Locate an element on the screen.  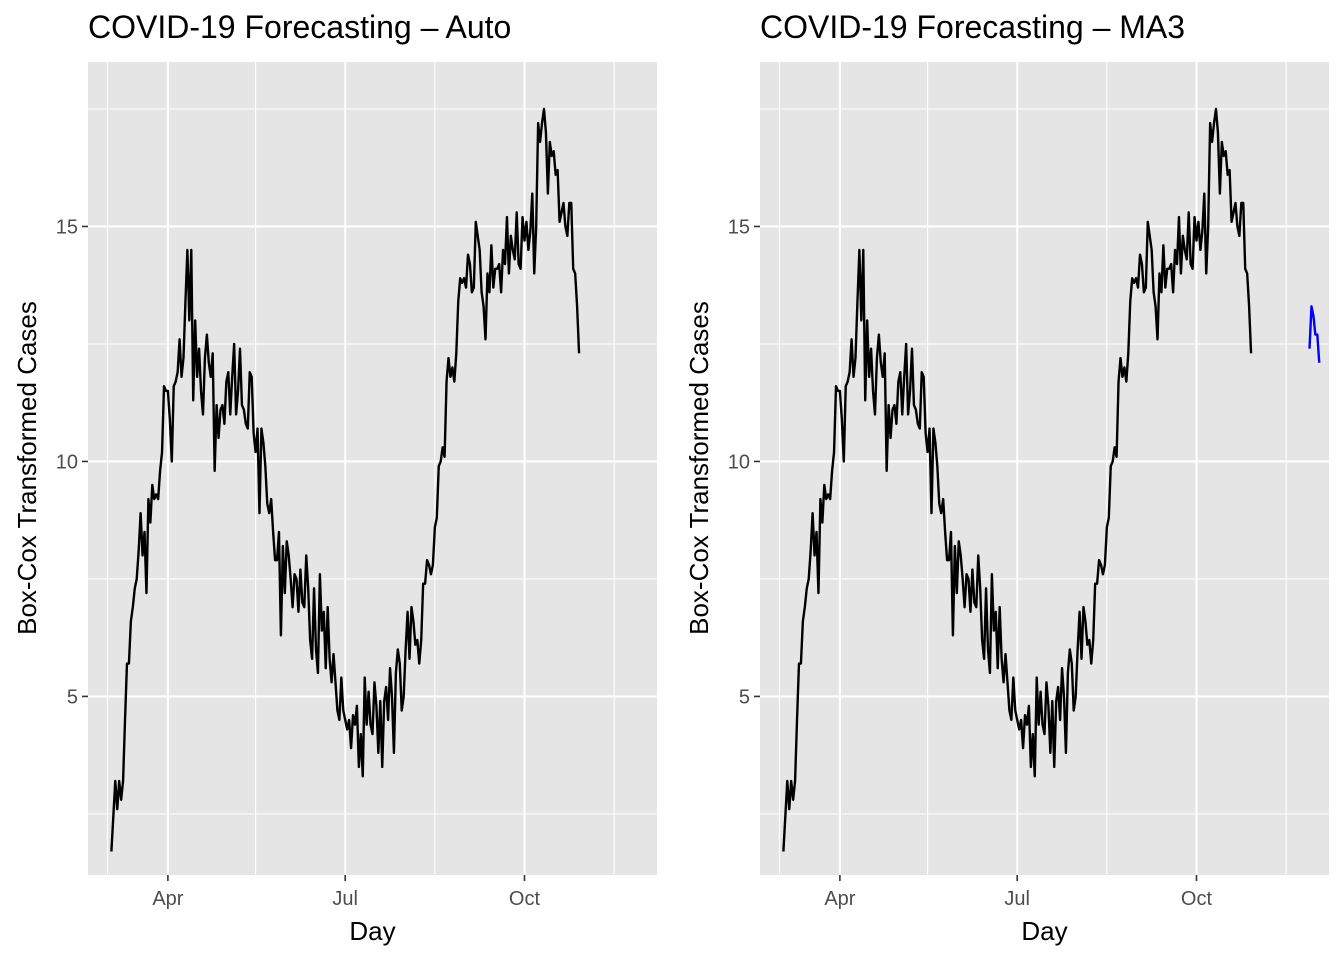
y-axis-title-ma3: Box-Cox Transformed Cases is located at coordinates (699, 468).